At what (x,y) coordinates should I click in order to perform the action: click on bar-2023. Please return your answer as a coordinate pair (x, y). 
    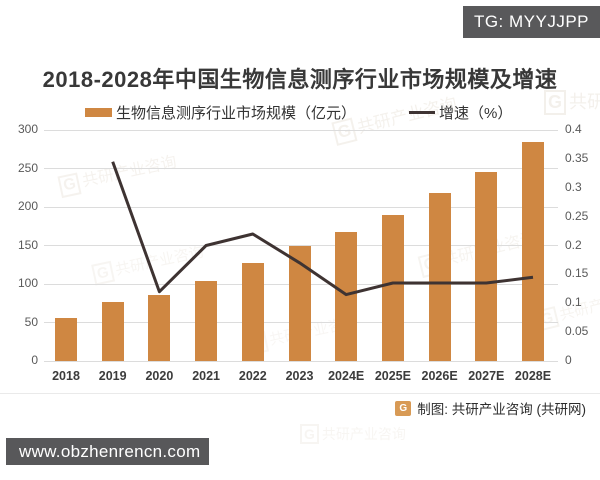
    Looking at the image, I should click on (299, 303).